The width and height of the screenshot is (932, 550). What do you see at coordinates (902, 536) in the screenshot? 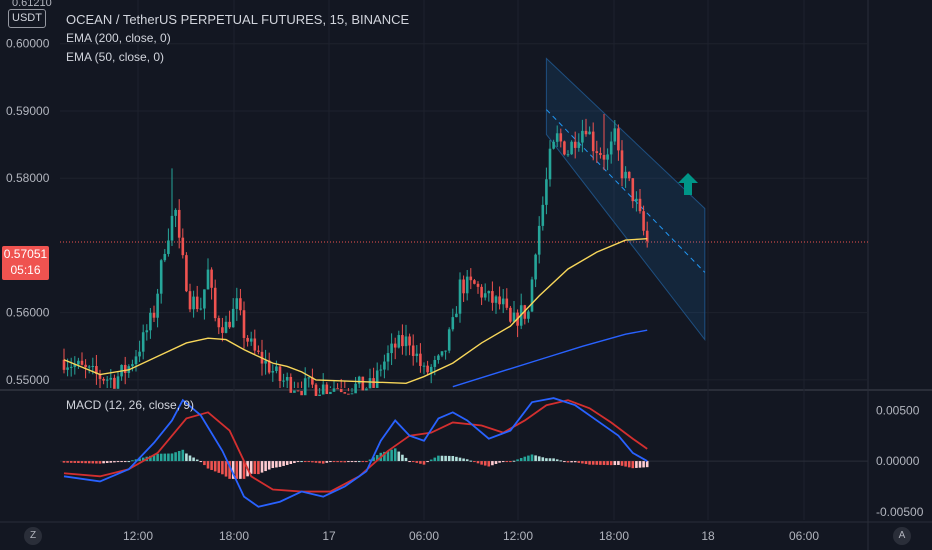
I see `auto-scale-button: A` at bounding box center [902, 536].